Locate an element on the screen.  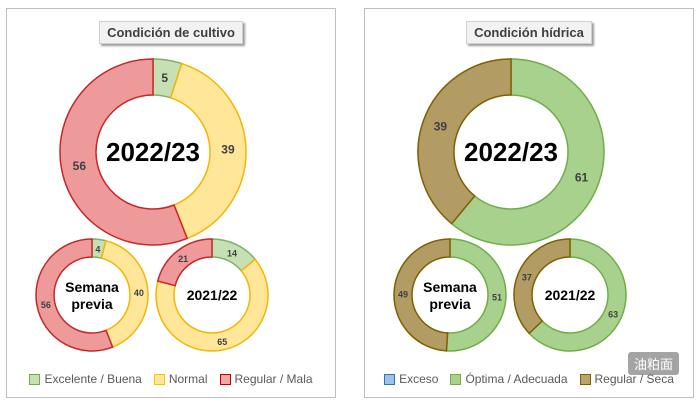
legend-label: Regular / Seca is located at coordinates (634, 379).